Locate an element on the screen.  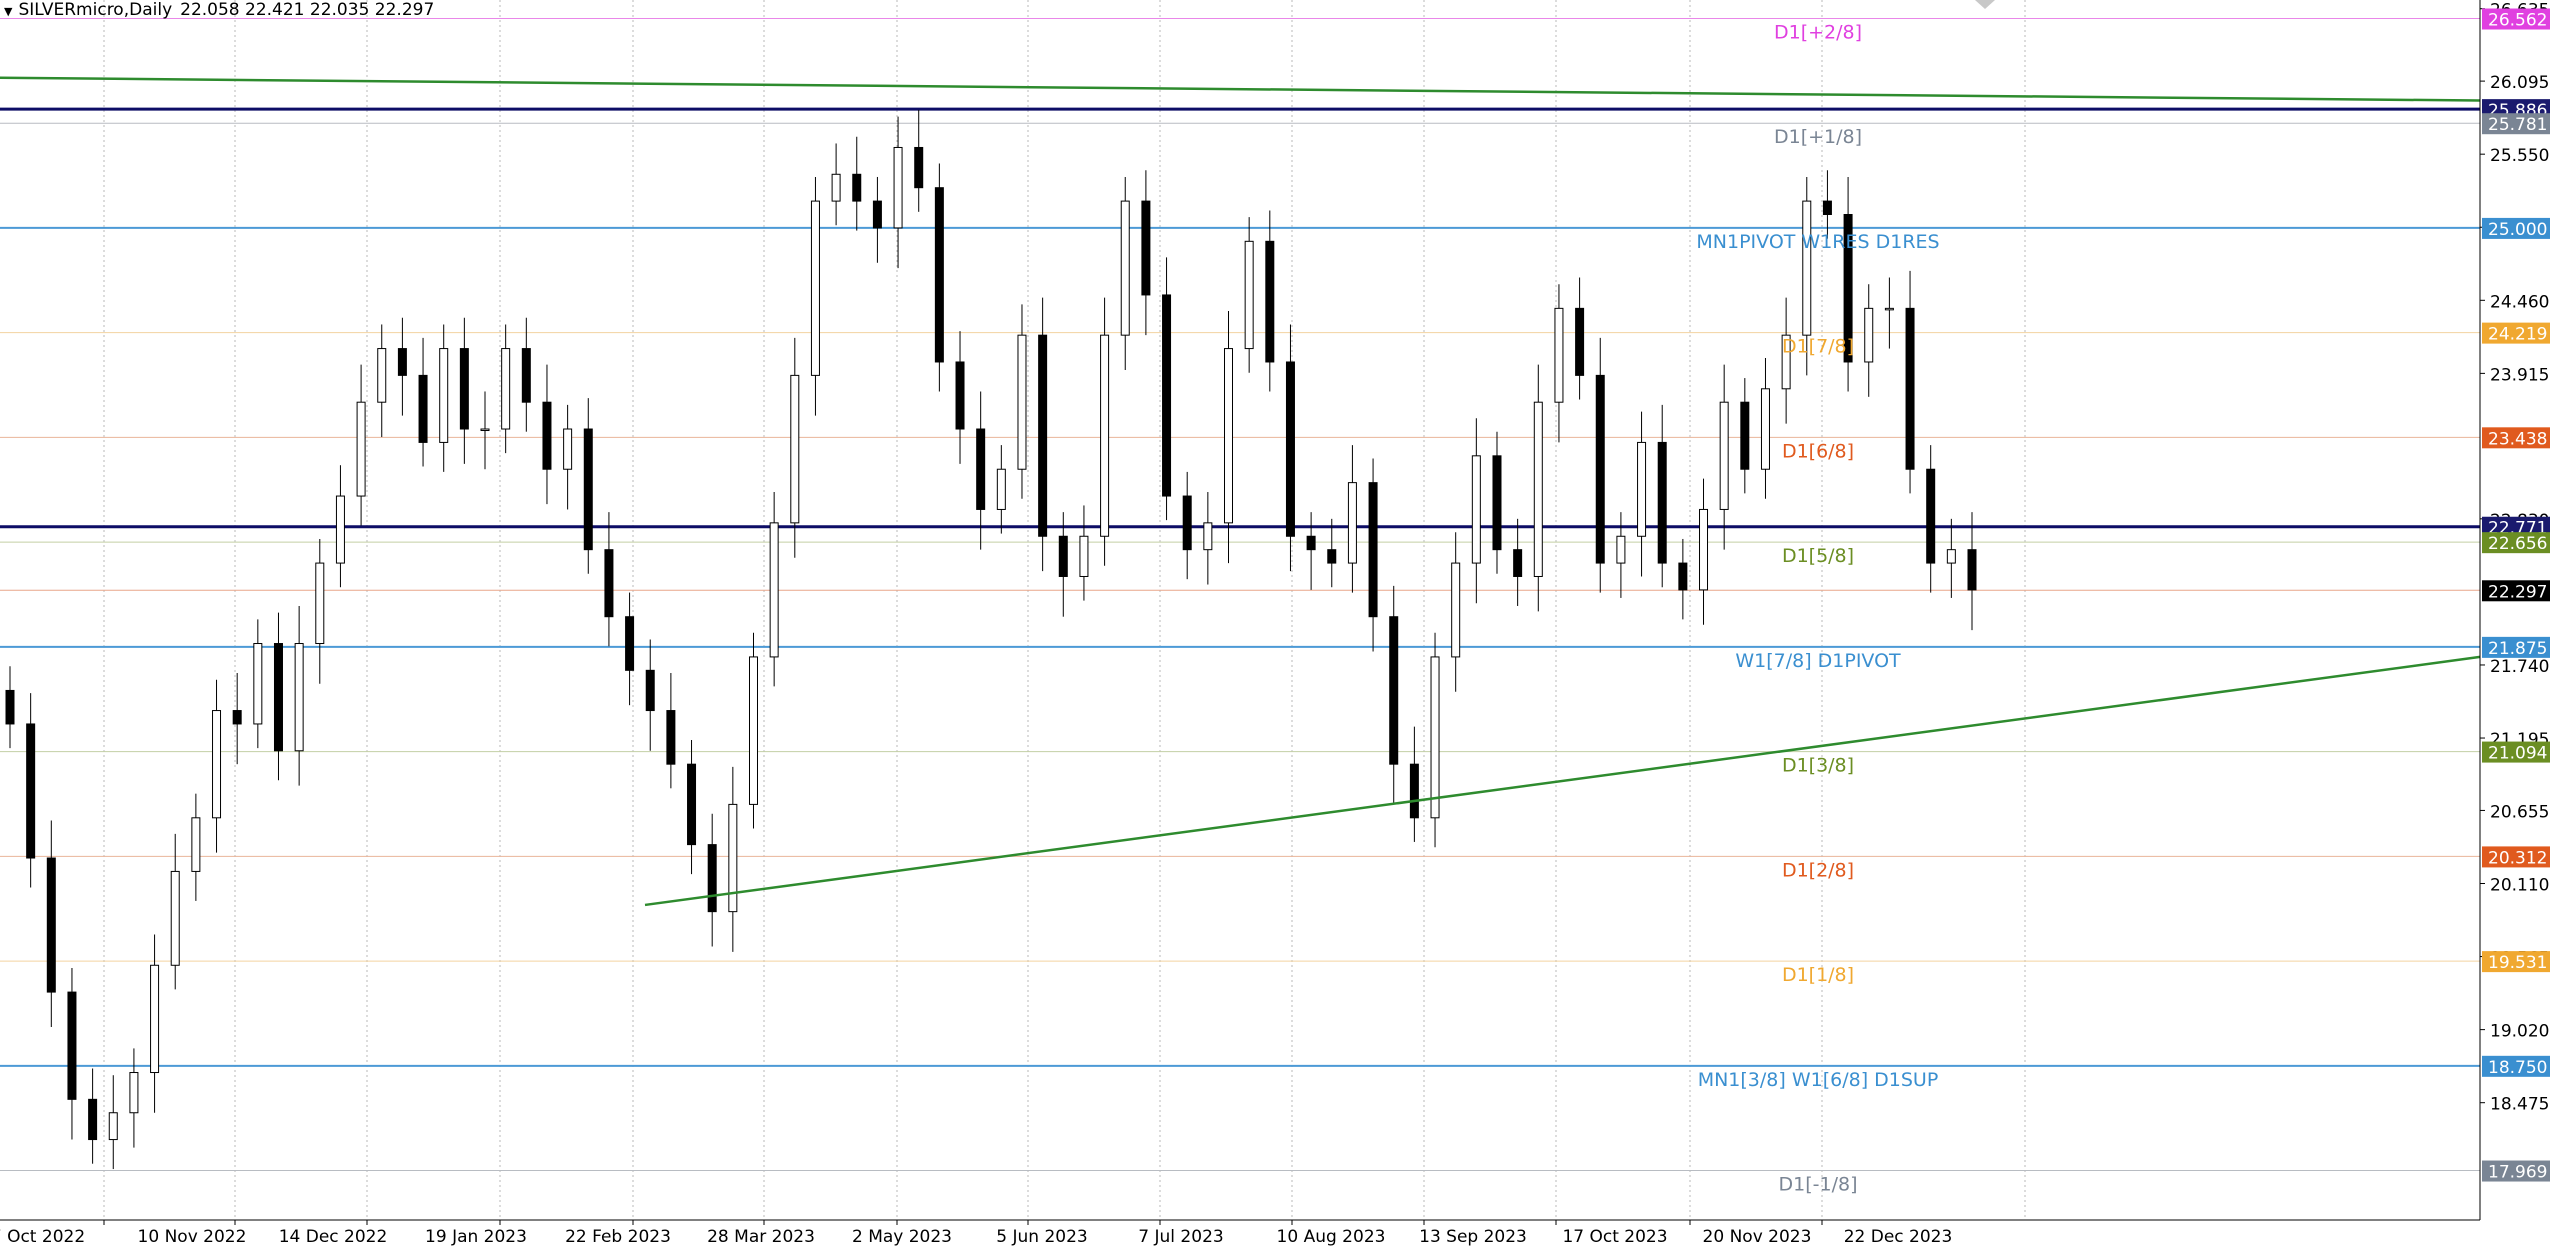
price-axis is located at coordinates (2520, 624).